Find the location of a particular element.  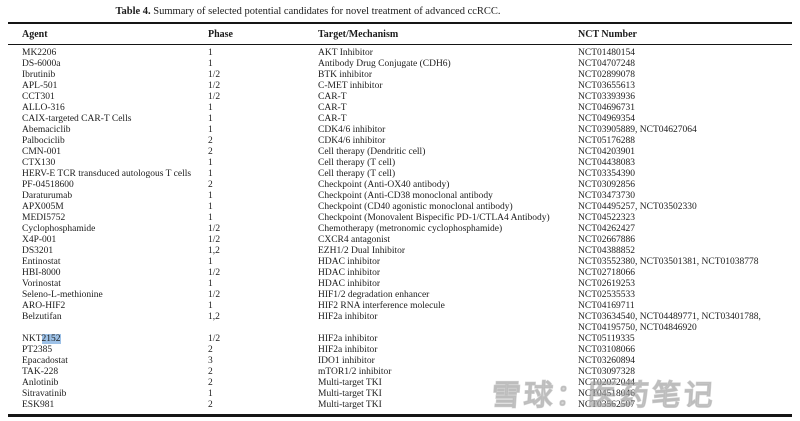

cell-phase: 3 is located at coordinates (210, 361).